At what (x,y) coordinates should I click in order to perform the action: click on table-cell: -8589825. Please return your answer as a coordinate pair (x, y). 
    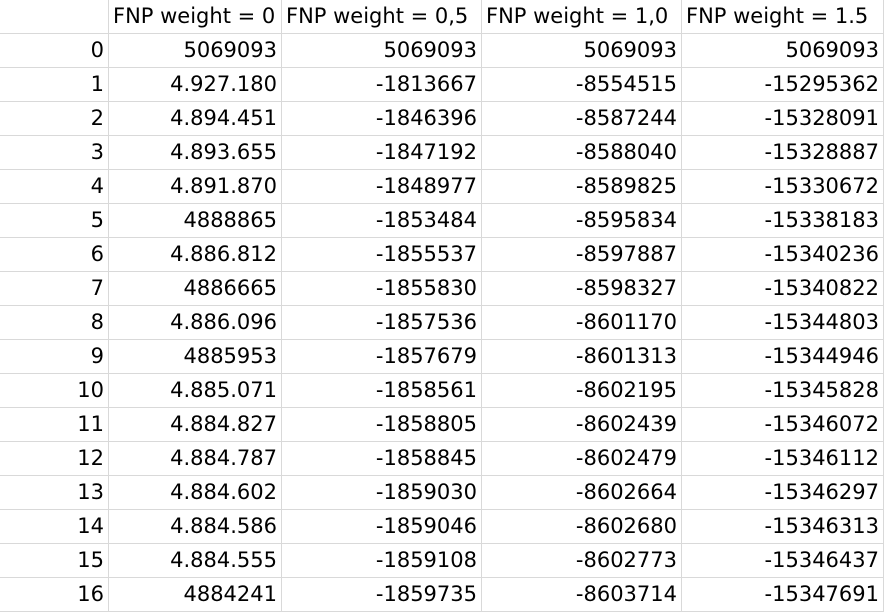
    Looking at the image, I should click on (582, 187).